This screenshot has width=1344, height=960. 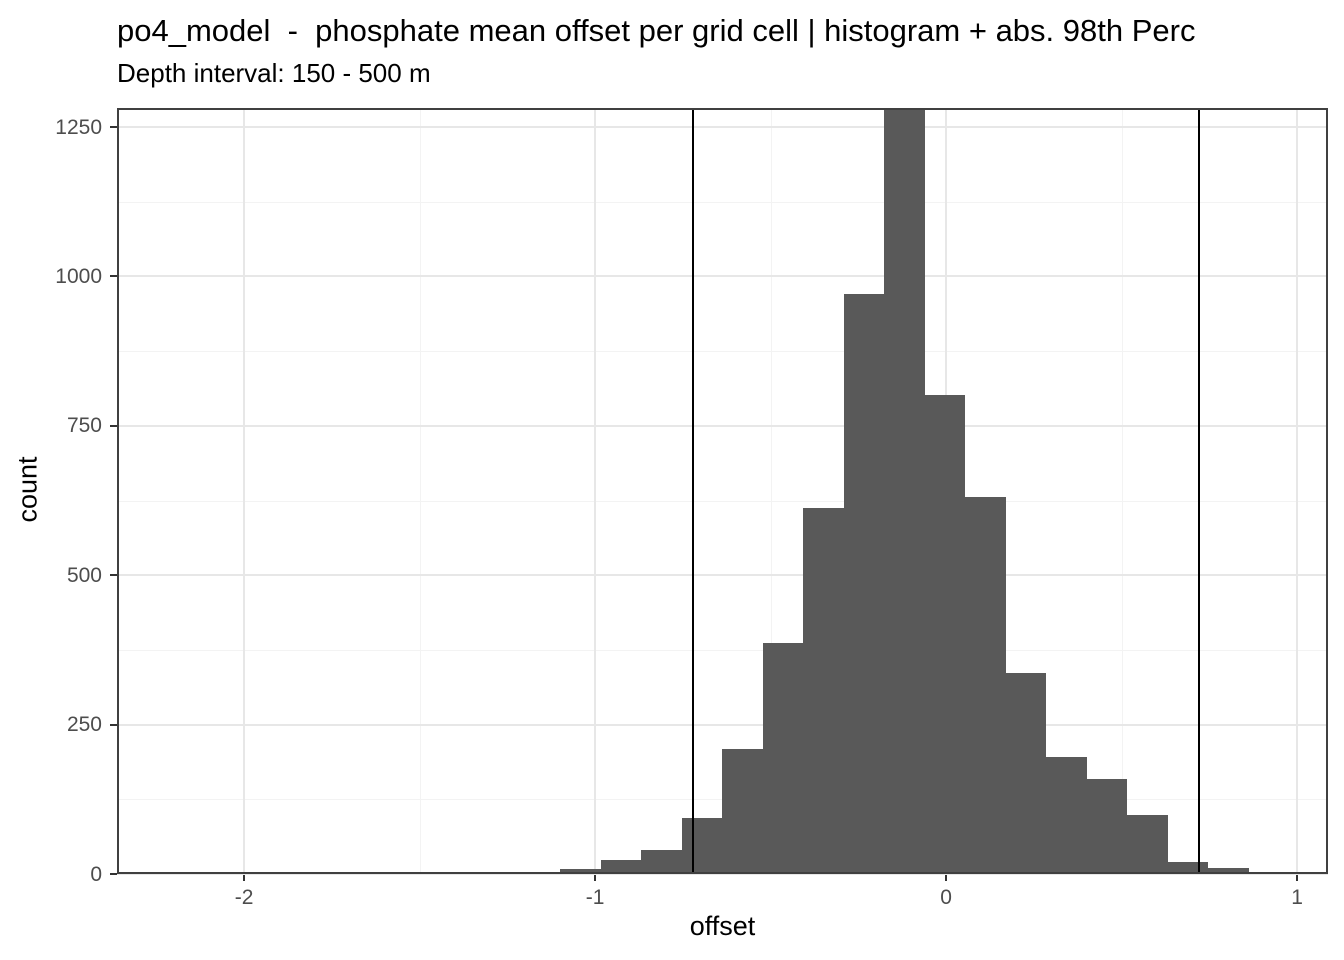 I want to click on x-axis-tick-label: -1, so click(x=595, y=897).